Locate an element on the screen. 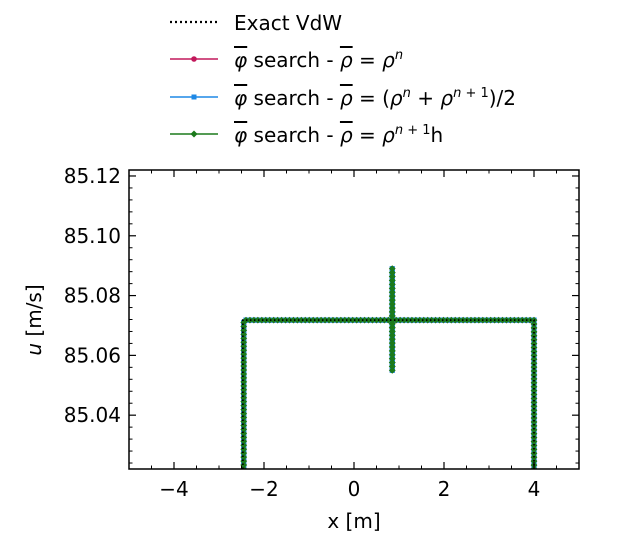 Image resolution: width=640 pixels, height=540 pixels. legend-label-series2: φ search - ρ = (ρn + ρn + 1)/2 is located at coordinates (375, 98).